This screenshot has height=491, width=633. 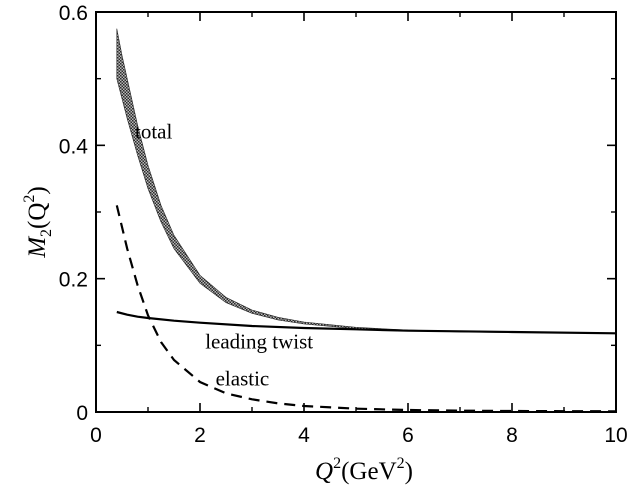 What do you see at coordinates (615, 435) in the screenshot?
I see `x-tick-label: 10` at bounding box center [615, 435].